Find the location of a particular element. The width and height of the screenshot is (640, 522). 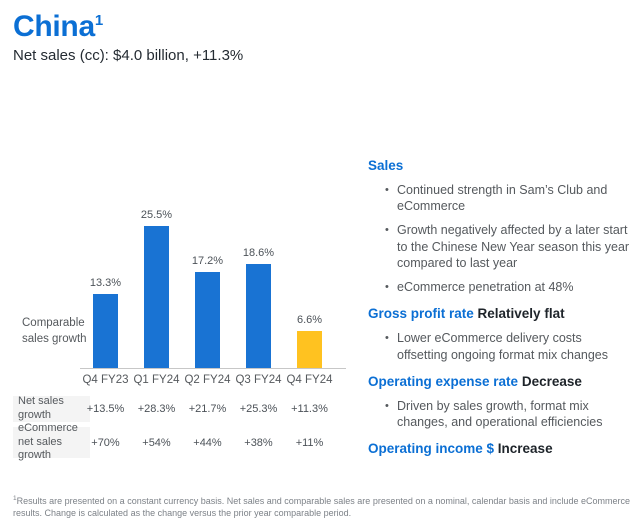

highlight-heading-text: Gross profit rate is located at coordinates (421, 314).